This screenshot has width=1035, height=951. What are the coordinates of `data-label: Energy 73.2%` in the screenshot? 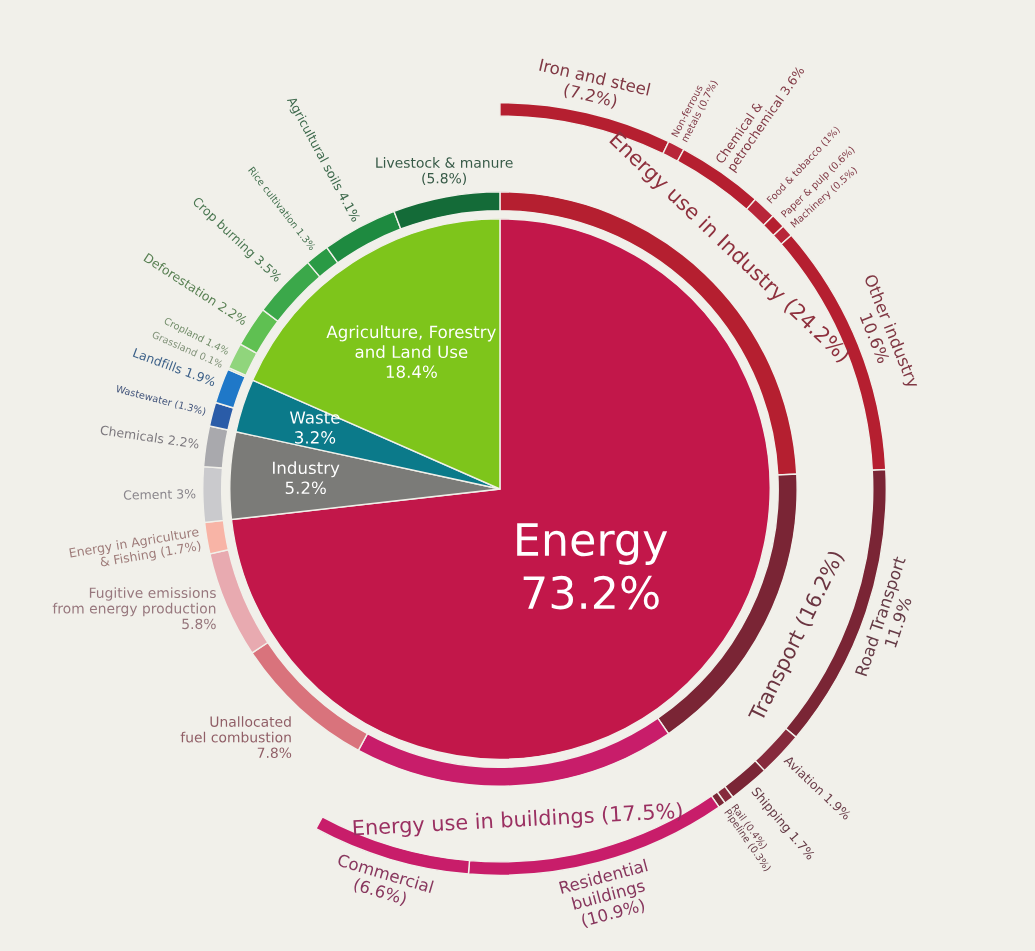 It's located at (592, 566).